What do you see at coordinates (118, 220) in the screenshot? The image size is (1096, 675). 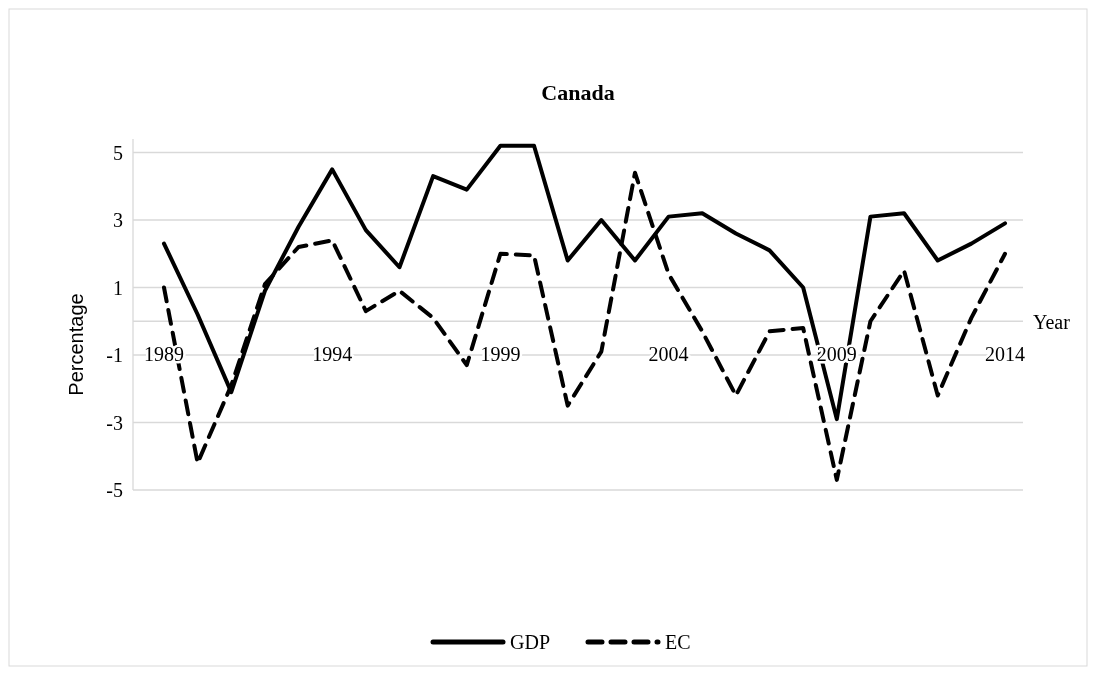 I see `y-tick-label: 3` at bounding box center [118, 220].